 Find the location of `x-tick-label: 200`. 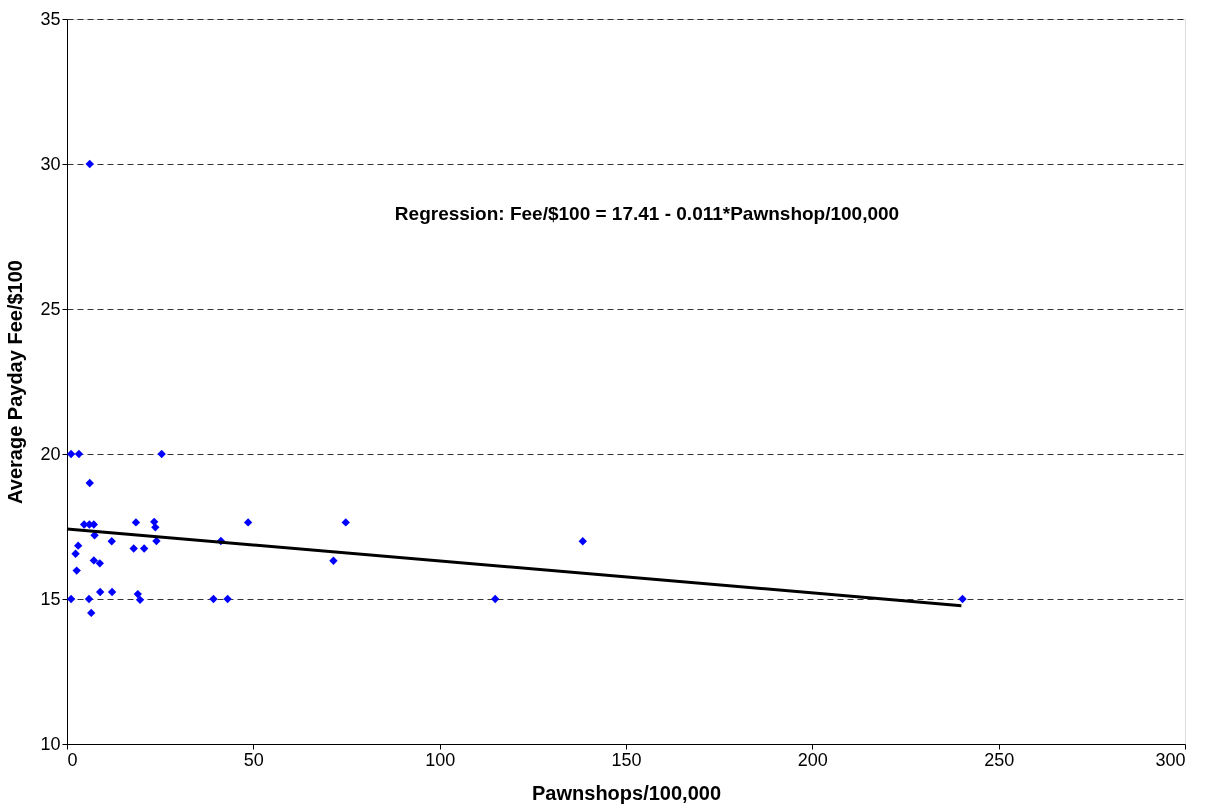

x-tick-label: 200 is located at coordinates (812, 759).